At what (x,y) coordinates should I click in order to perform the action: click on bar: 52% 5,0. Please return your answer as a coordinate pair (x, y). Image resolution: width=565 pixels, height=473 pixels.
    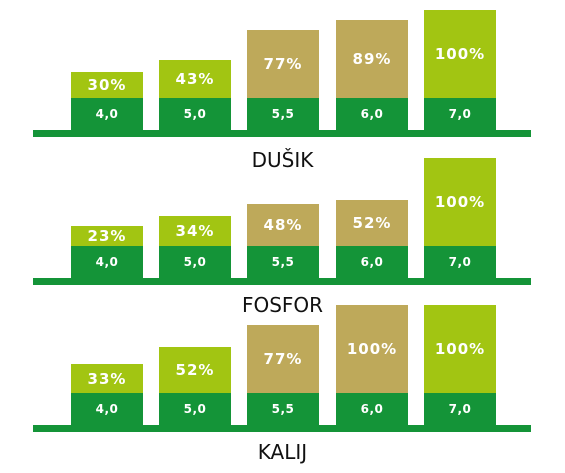
    Looking at the image, I should click on (195, 386).